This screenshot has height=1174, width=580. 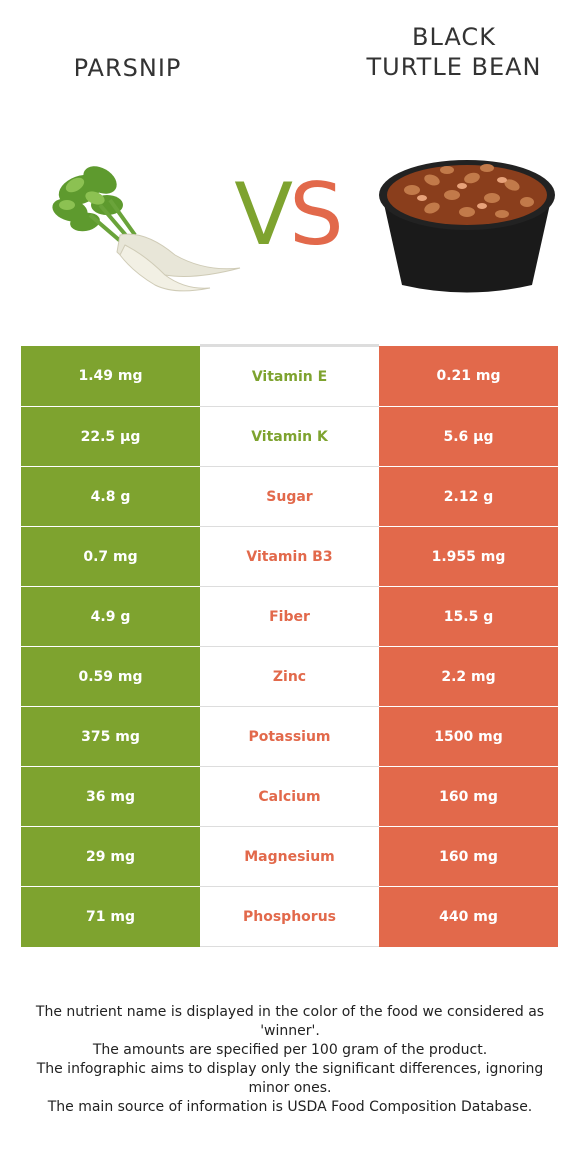 I want to click on left-value: 0.7 mg, so click(x=110, y=556).